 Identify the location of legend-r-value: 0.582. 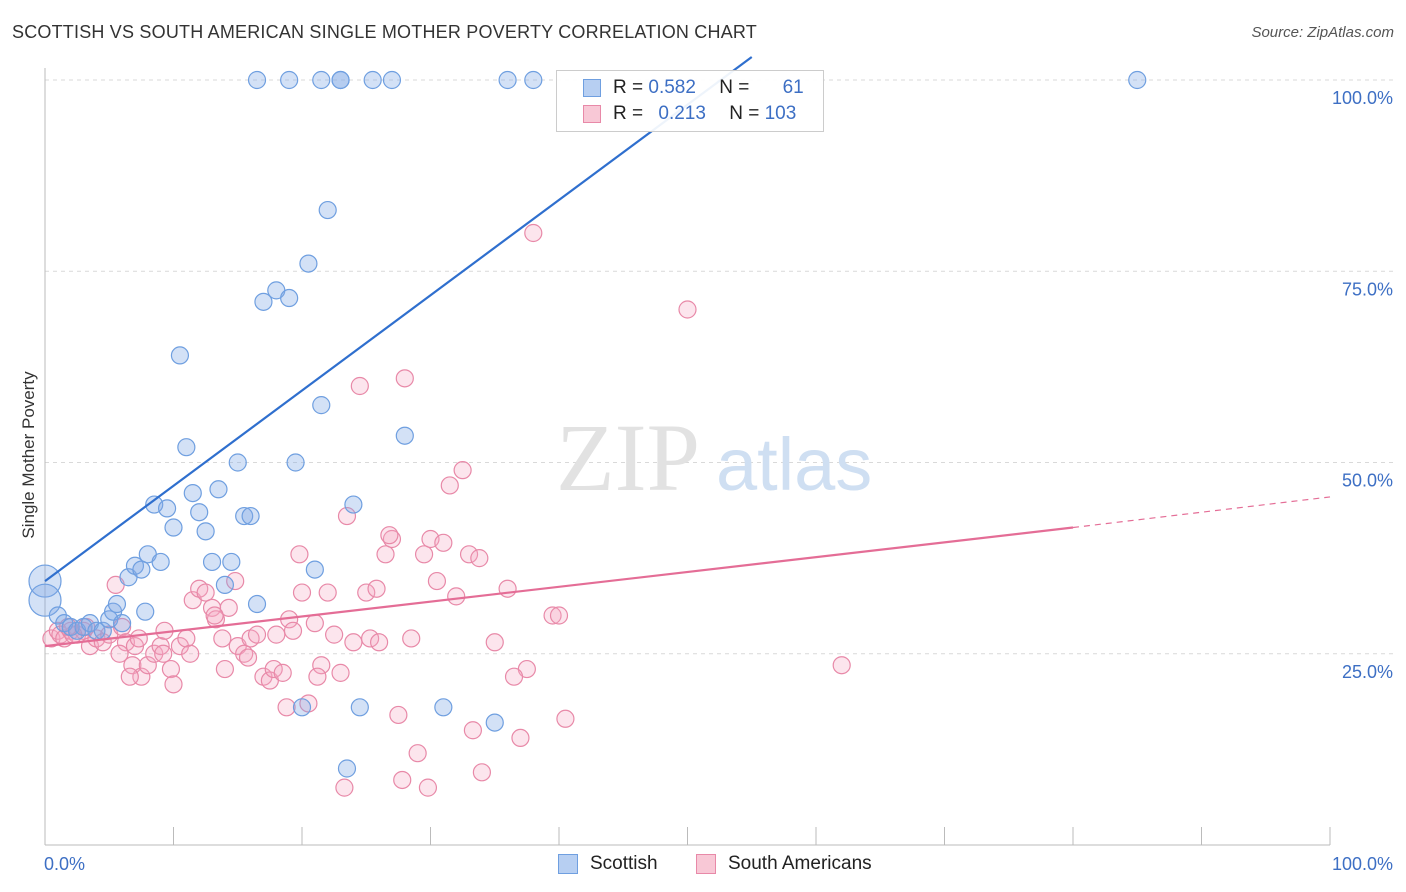
(672, 87).